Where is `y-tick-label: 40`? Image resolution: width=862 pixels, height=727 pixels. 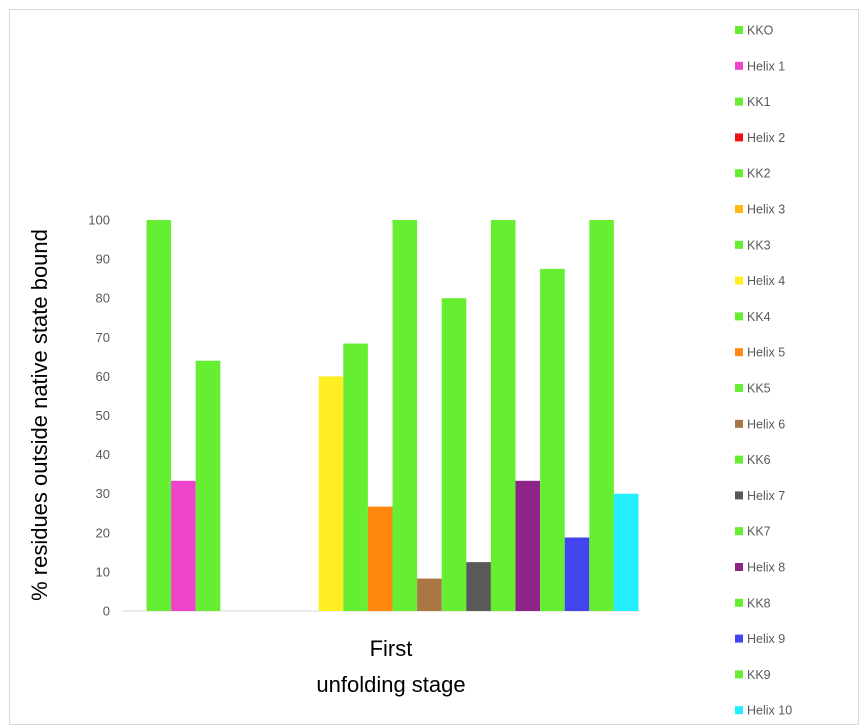 y-tick-label: 40 is located at coordinates (103, 454).